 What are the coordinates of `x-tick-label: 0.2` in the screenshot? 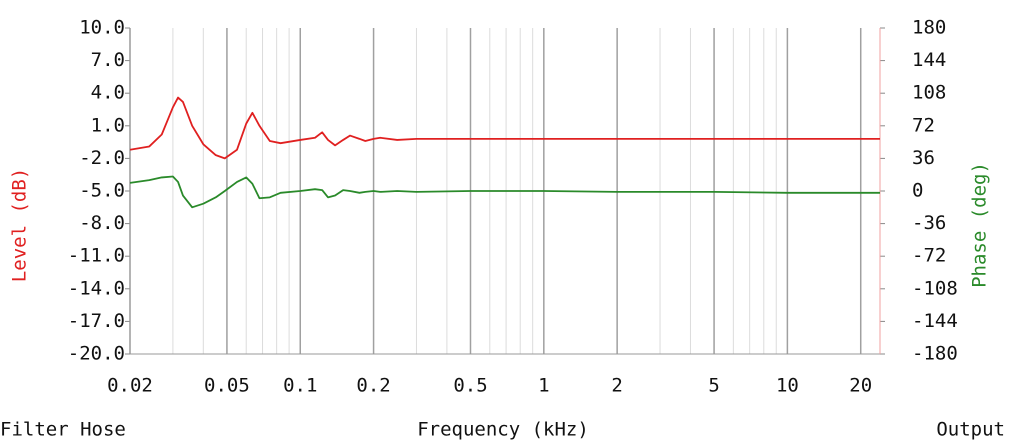 It's located at (373, 386).